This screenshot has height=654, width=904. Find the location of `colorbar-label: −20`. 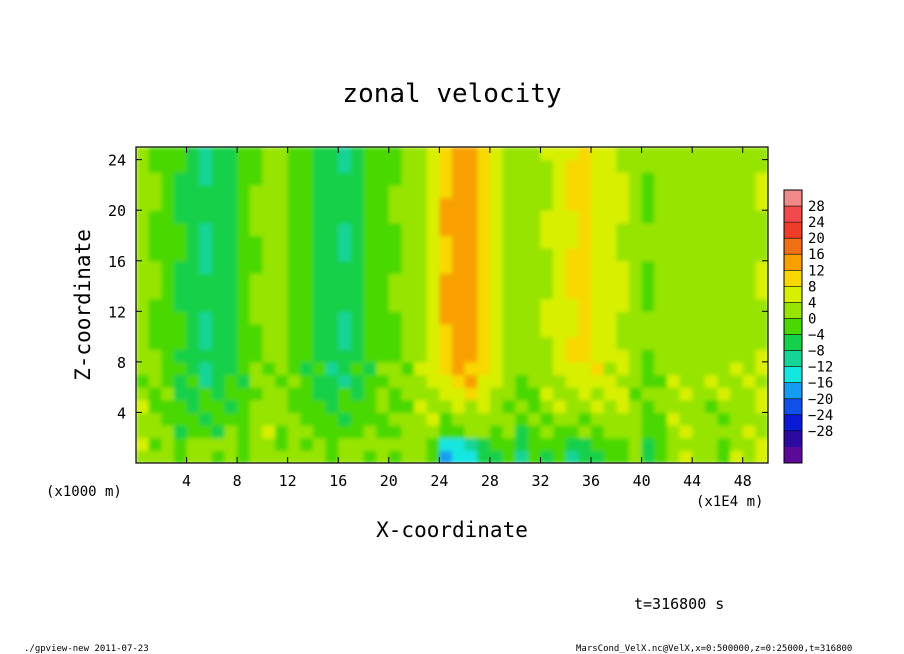

colorbar-label: −20 is located at coordinates (820, 400).